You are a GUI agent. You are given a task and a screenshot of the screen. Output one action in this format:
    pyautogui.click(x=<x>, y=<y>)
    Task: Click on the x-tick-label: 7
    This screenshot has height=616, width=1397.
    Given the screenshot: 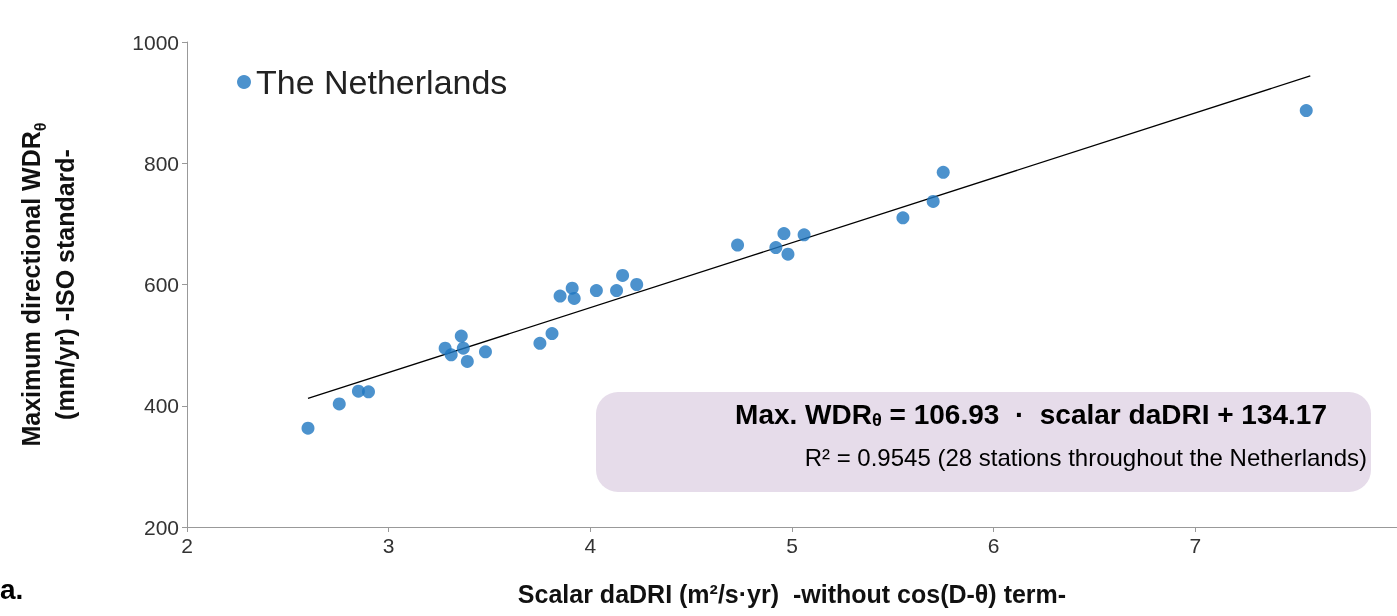 What is the action you would take?
    pyautogui.click(x=1195, y=545)
    